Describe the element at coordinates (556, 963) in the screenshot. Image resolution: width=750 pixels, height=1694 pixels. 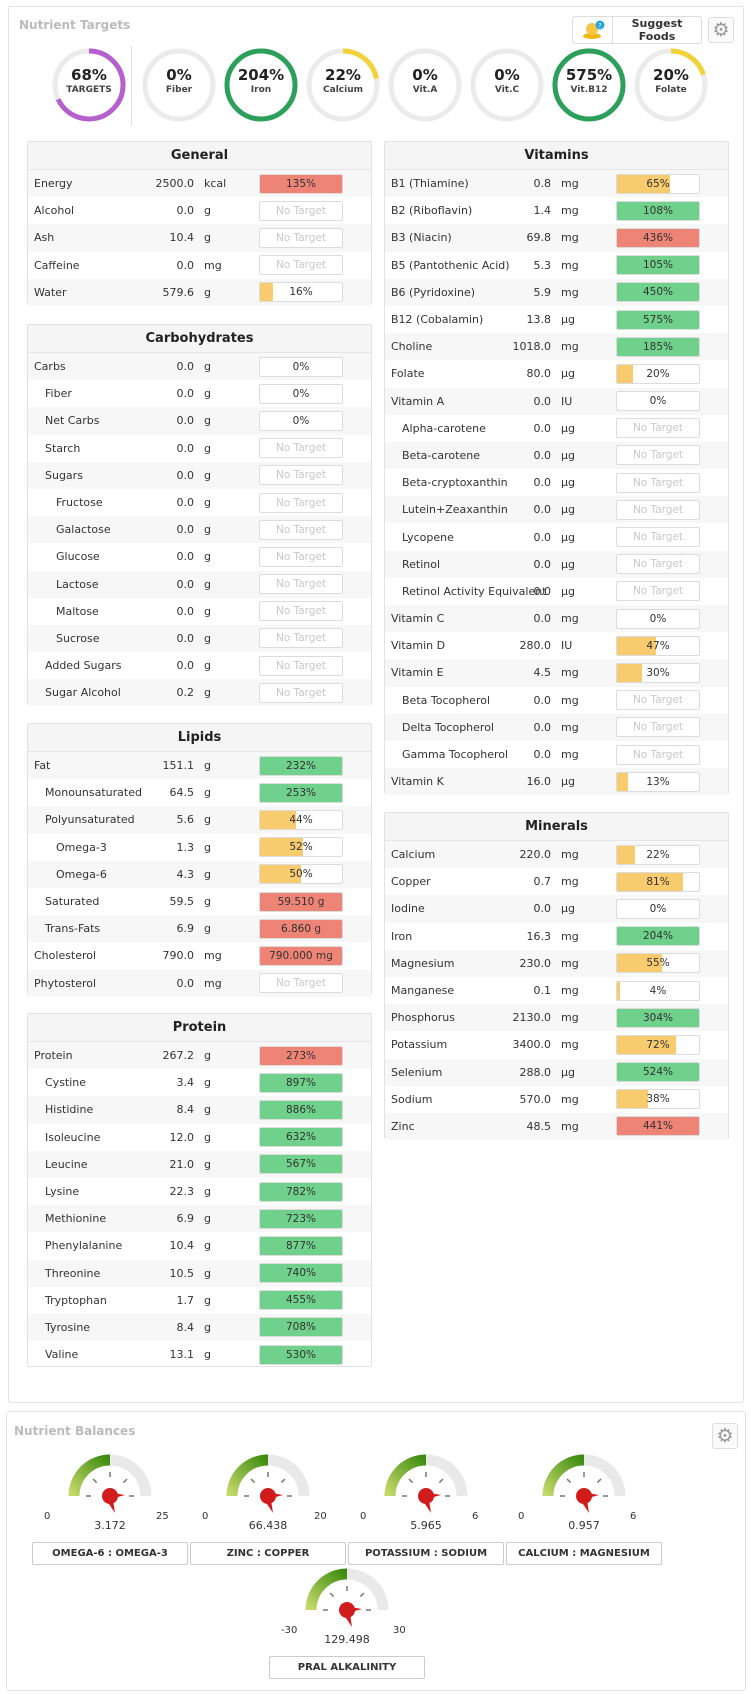
I see `nutrient-row: Magnesium 230.0 mg 55%` at that location.